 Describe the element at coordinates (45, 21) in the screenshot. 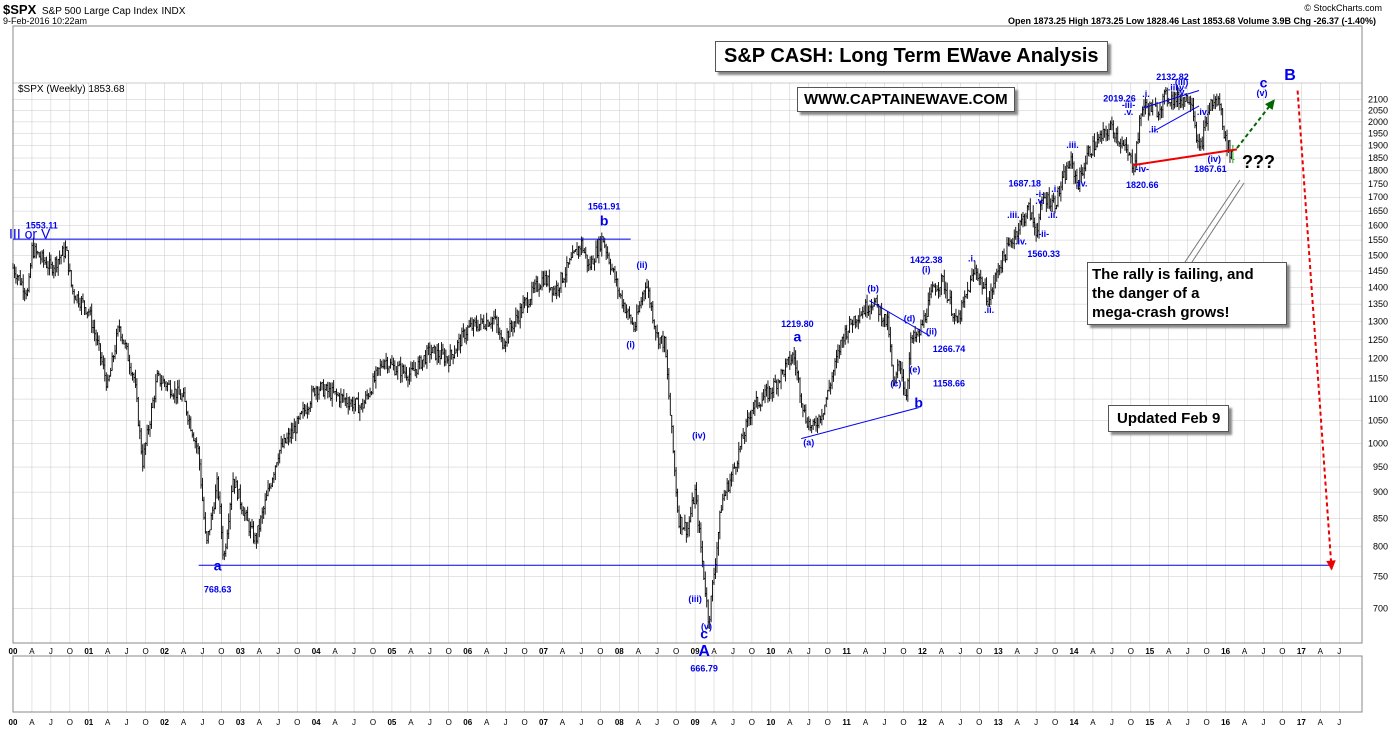

I see `chart-datetime: 9-Feb-2016 10:22am` at that location.